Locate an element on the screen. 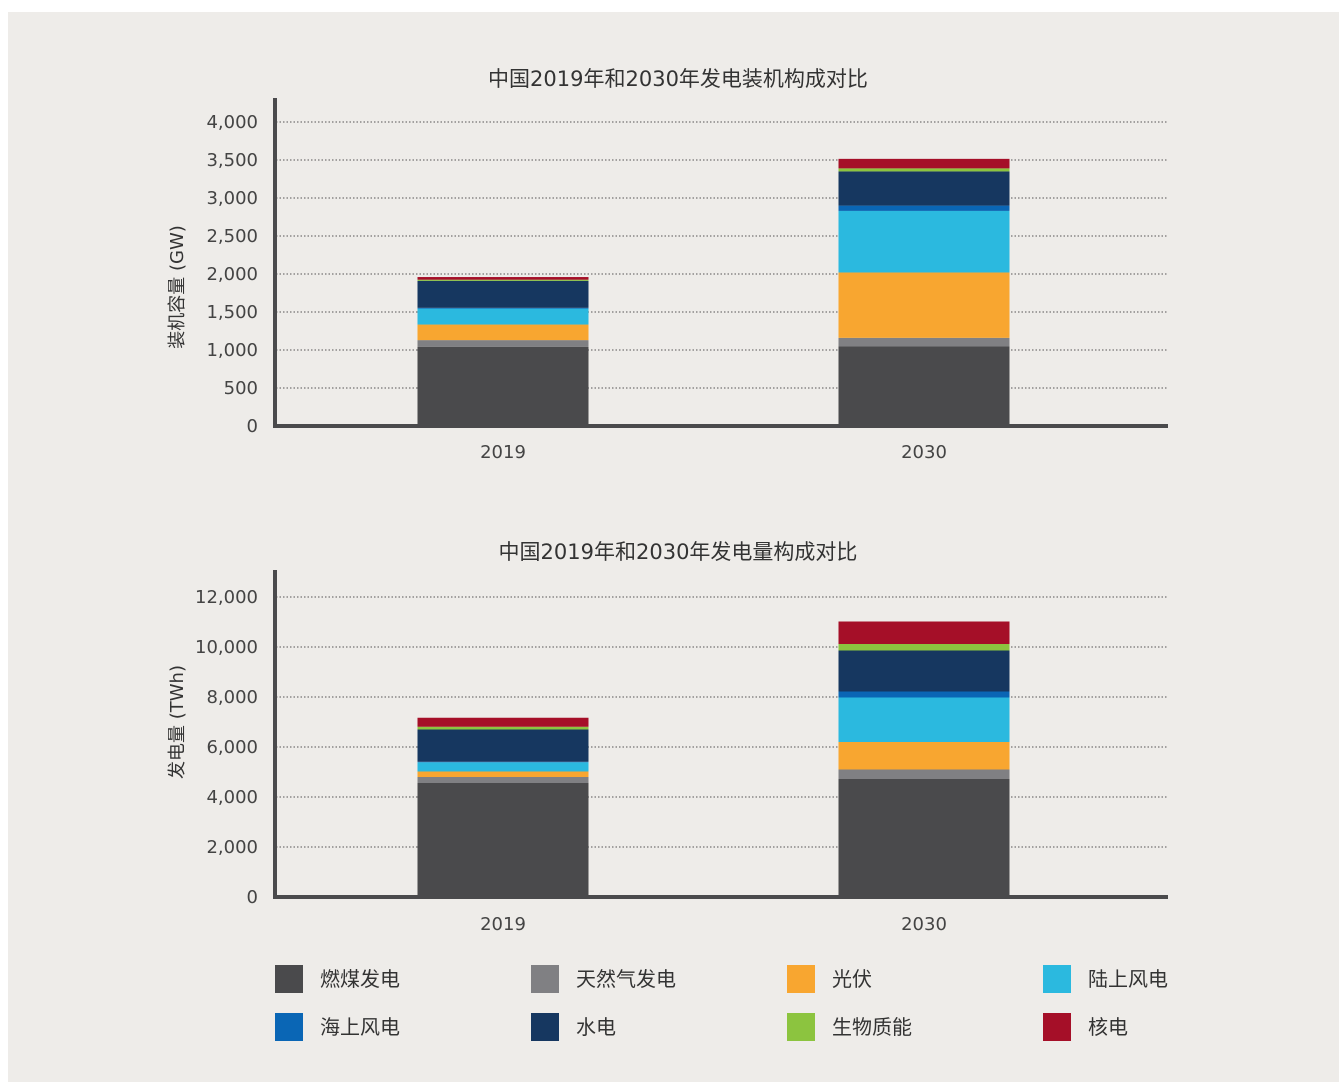 The image size is (1341, 1086). y-tick-label: 1,000 is located at coordinates (232, 350).